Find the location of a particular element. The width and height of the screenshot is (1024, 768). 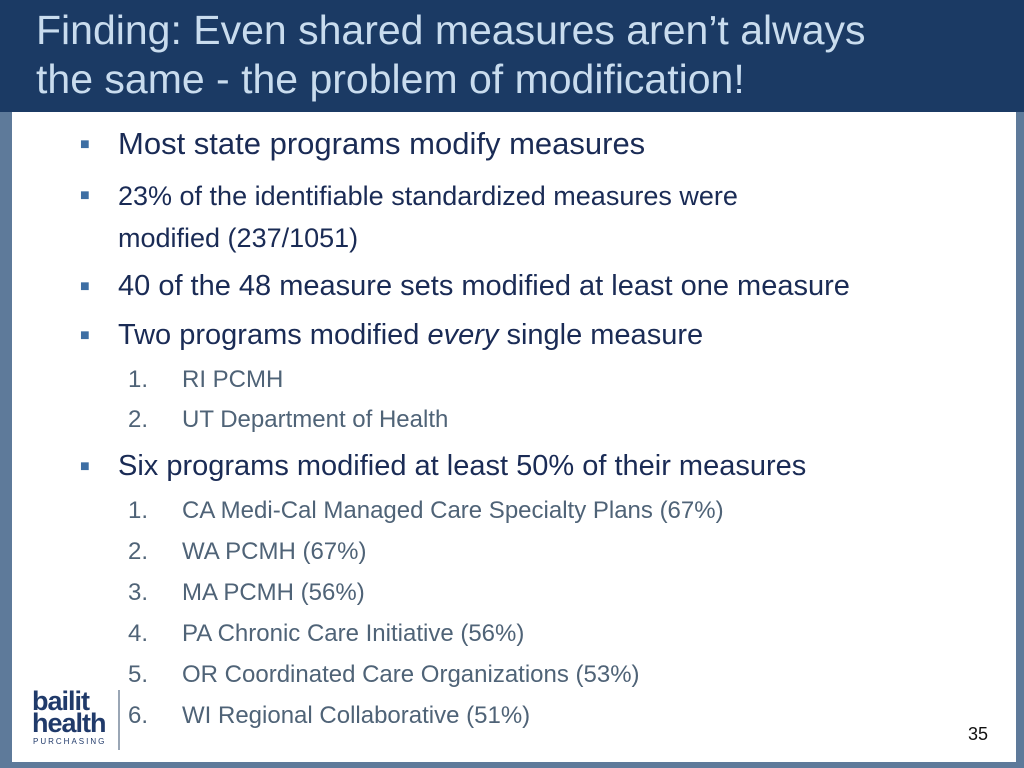

logo-text-bailit: bailit is located at coordinates (61, 701).